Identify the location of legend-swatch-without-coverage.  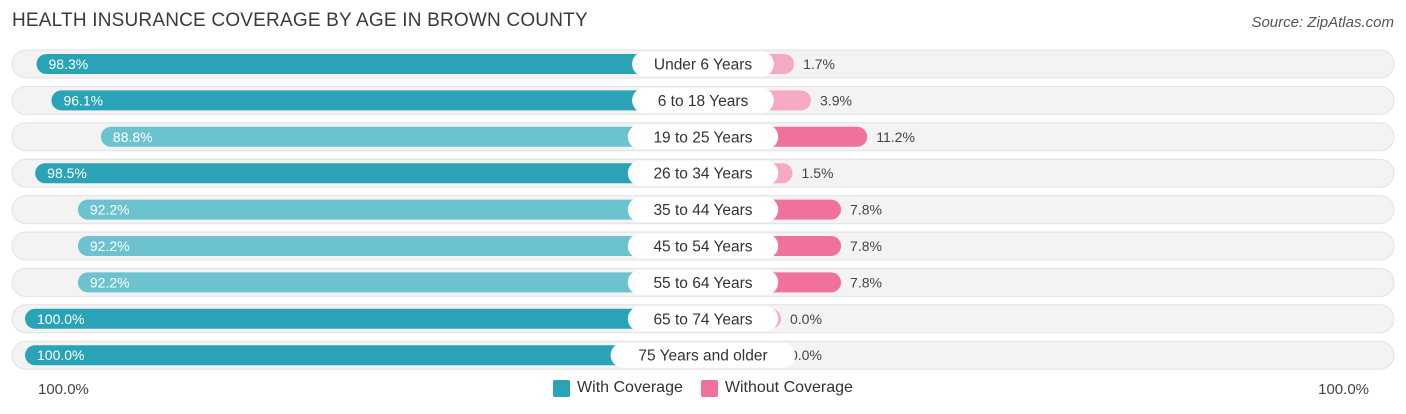
(709, 388).